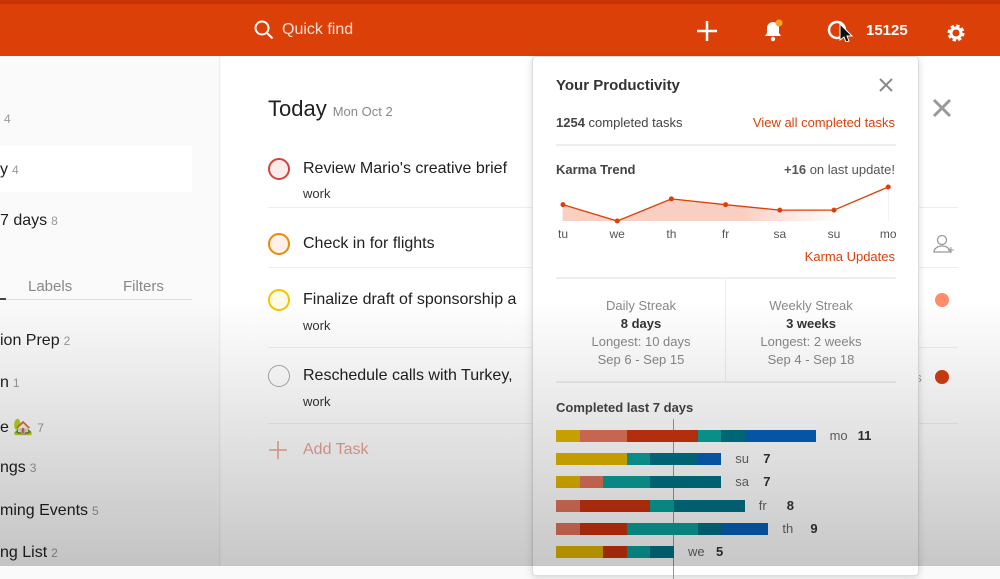 This screenshot has height=579, width=1000. What do you see at coordinates (143, 286) in the screenshot?
I see `tab-filters: Filters` at bounding box center [143, 286].